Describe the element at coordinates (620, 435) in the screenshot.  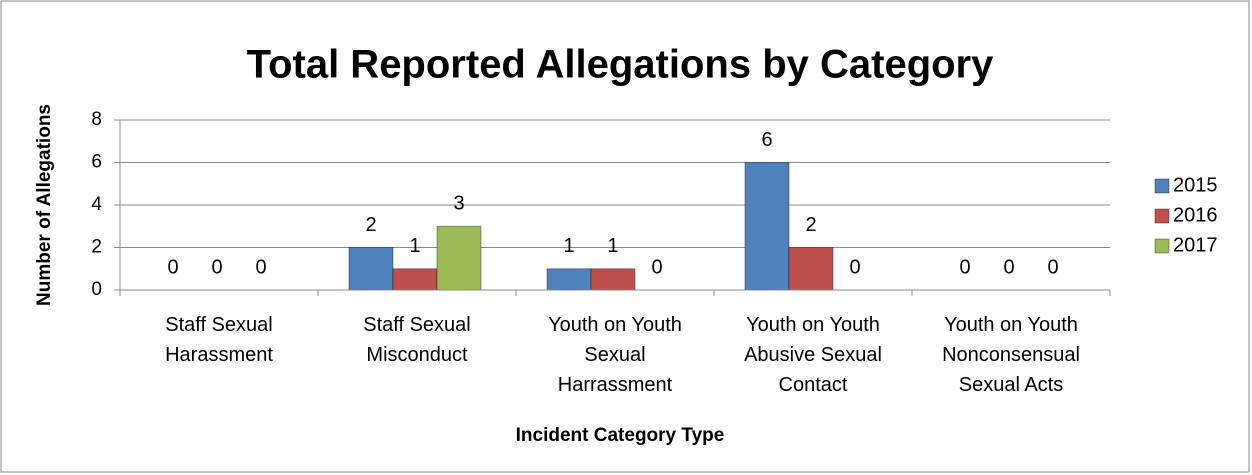
I see `x-axis-label: Incident Category Type` at that location.